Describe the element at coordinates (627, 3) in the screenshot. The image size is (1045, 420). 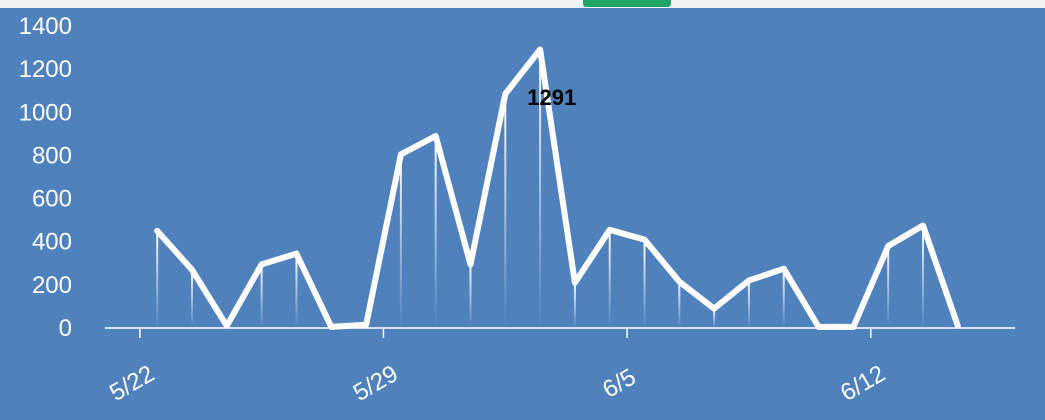
I see `active-tab-indicator` at that location.